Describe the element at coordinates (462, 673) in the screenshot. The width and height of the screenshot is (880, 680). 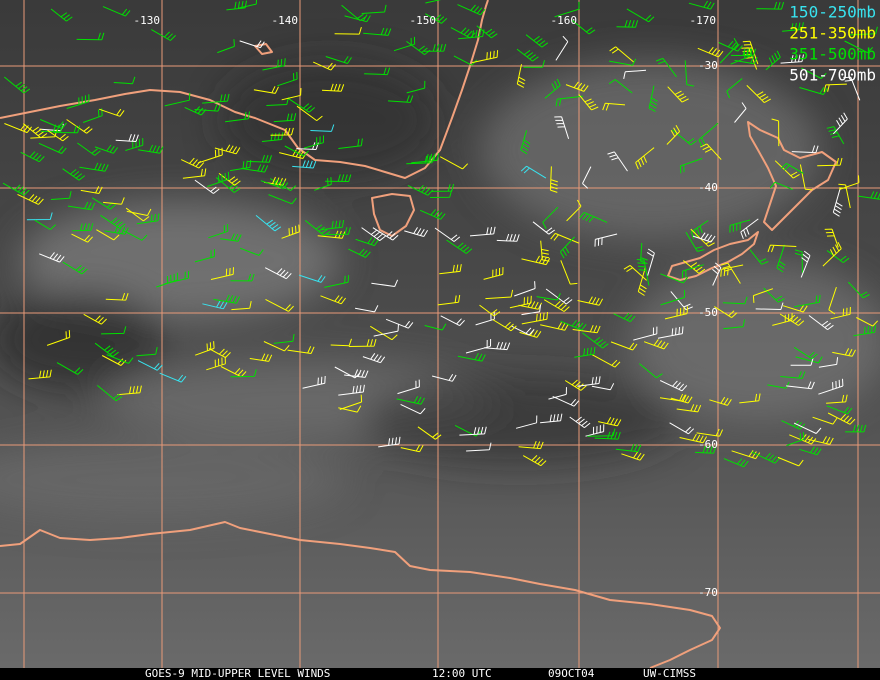
I see `footer-time: 12:00 UTC` at that location.